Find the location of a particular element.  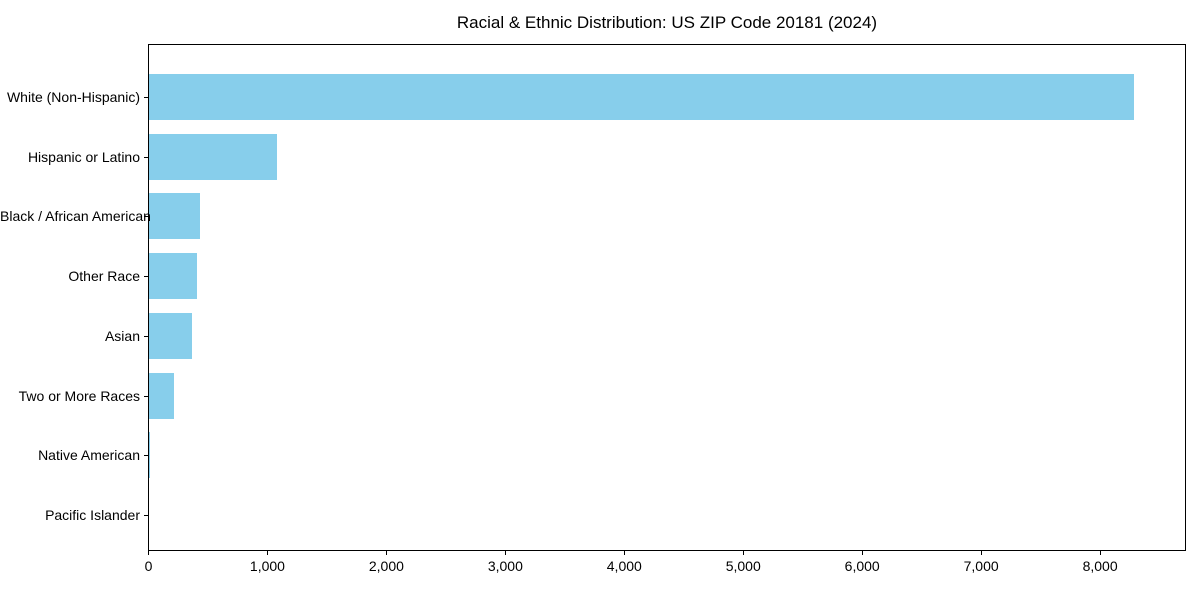

y-axis-label: Hispanic or Latino is located at coordinates (83, 156).